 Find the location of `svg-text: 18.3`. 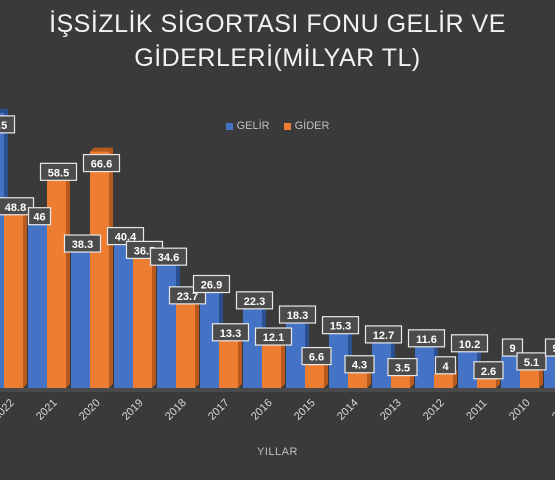

svg-text: 18.3 is located at coordinates (297, 316).